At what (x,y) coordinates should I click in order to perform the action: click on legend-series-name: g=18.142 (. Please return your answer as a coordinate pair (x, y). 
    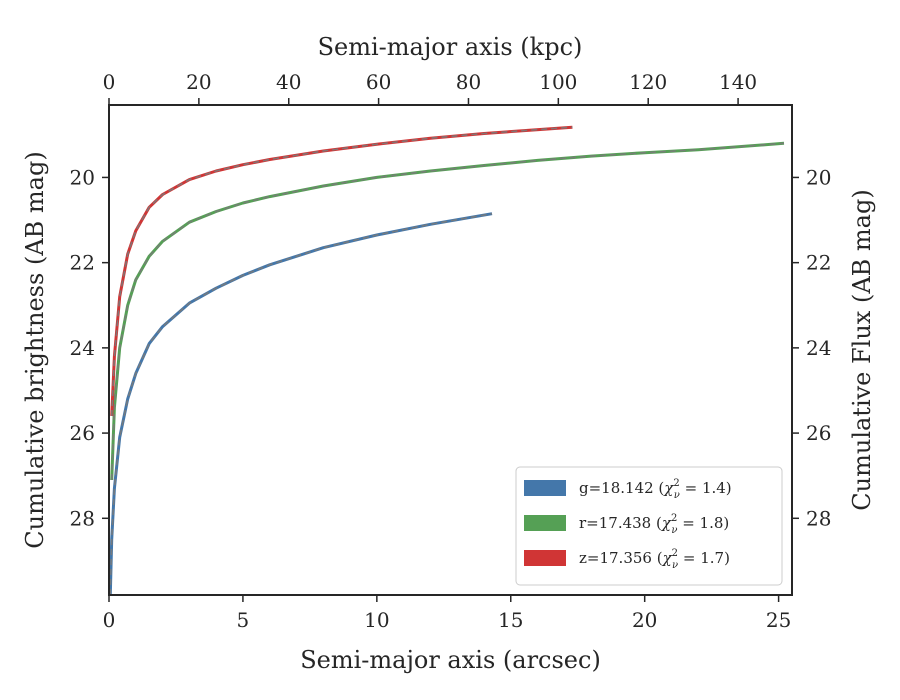
    Looking at the image, I should click on (621, 488).